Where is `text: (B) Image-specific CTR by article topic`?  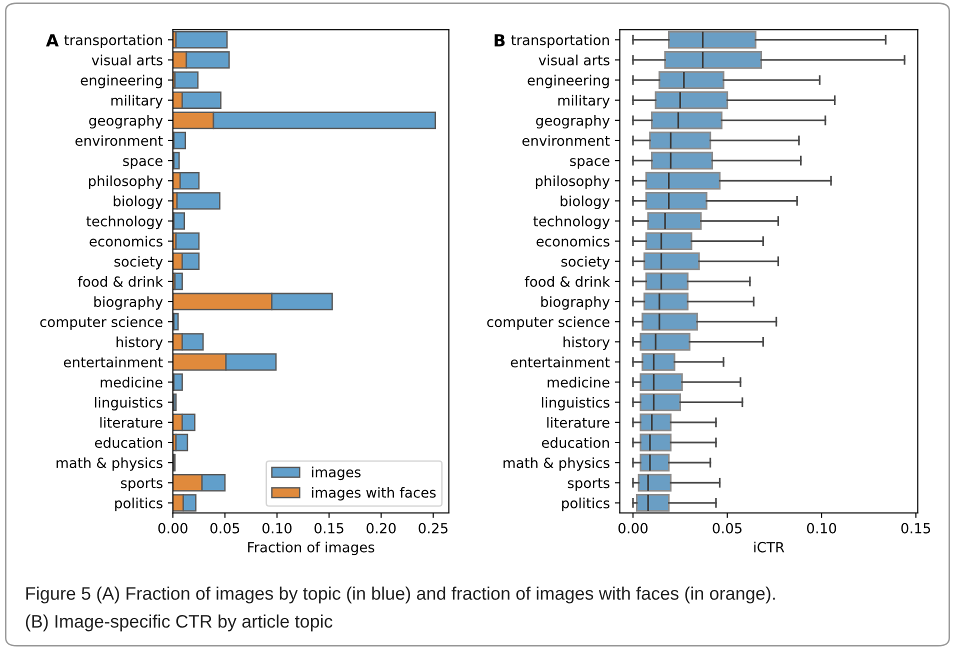 text: (B) Image-specific CTR by article topic is located at coordinates (179, 623).